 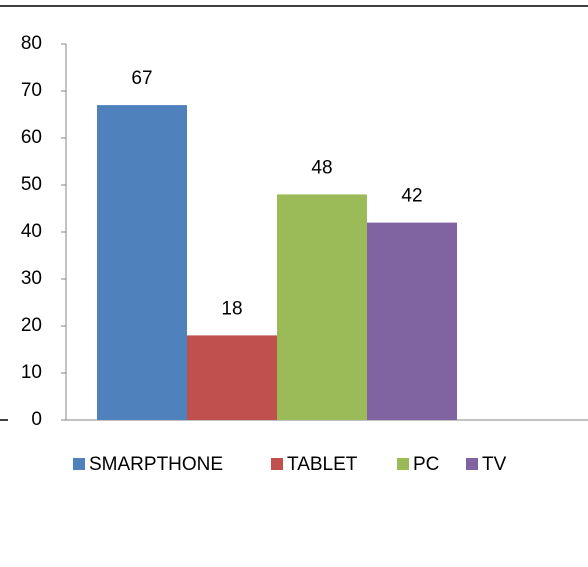 What do you see at coordinates (31, 137) in the screenshot?
I see `y-tick-label: 60` at bounding box center [31, 137].